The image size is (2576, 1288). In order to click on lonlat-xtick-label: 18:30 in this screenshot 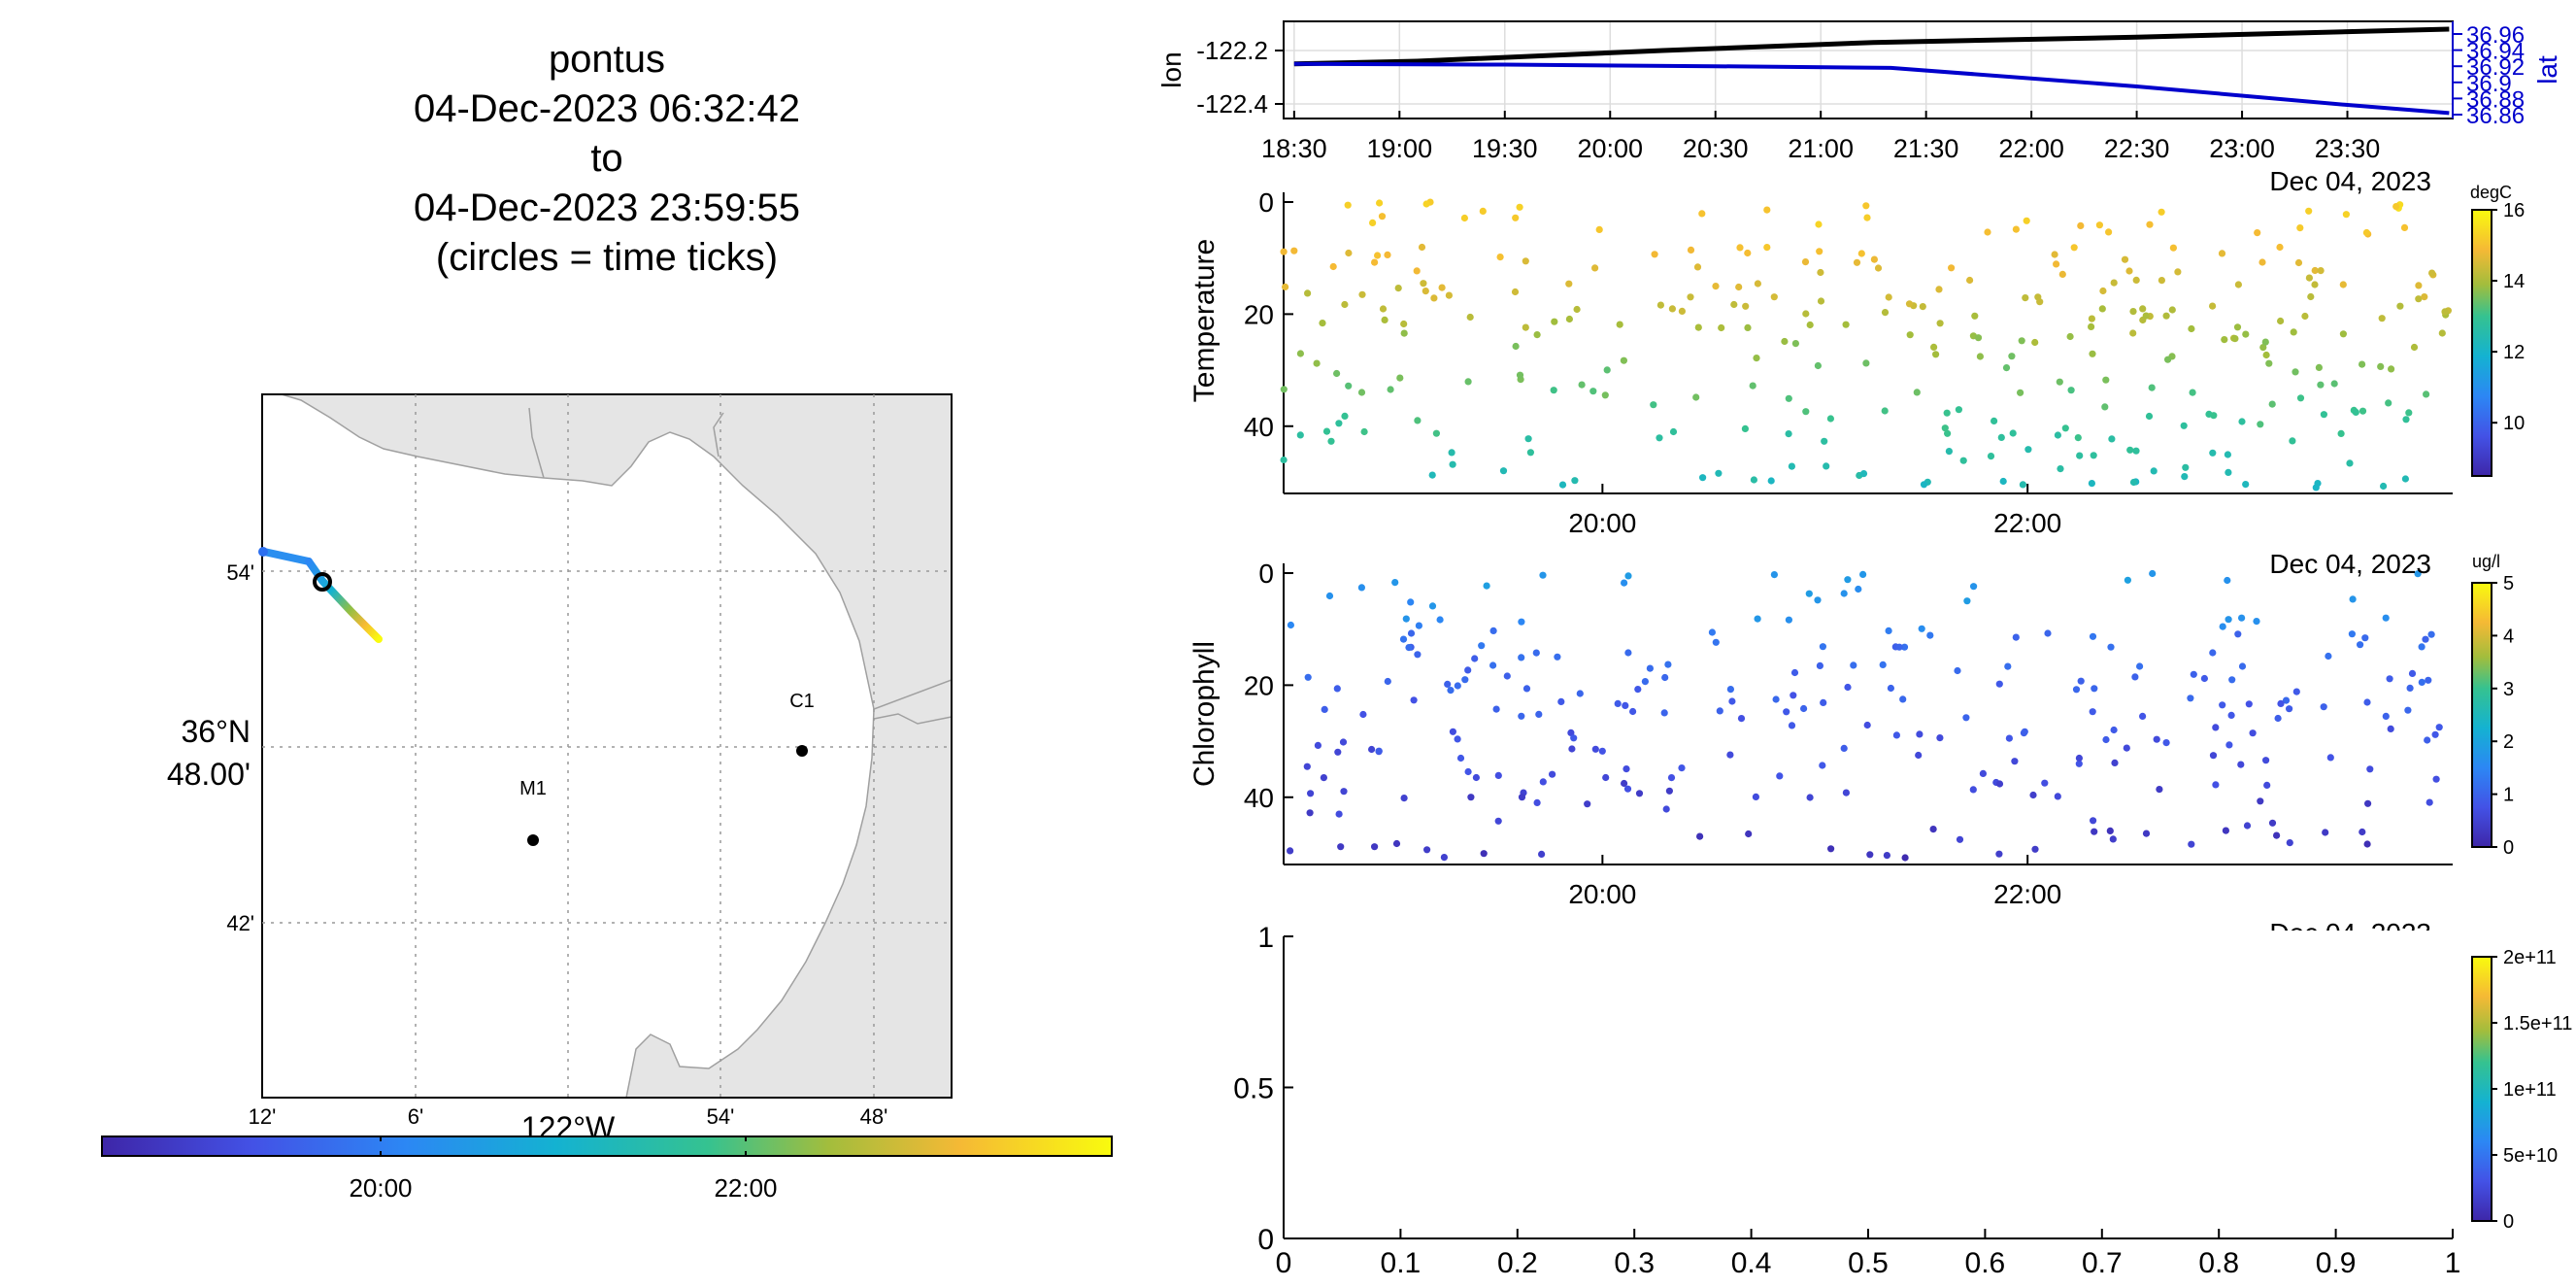, I will do `click(1294, 148)`.